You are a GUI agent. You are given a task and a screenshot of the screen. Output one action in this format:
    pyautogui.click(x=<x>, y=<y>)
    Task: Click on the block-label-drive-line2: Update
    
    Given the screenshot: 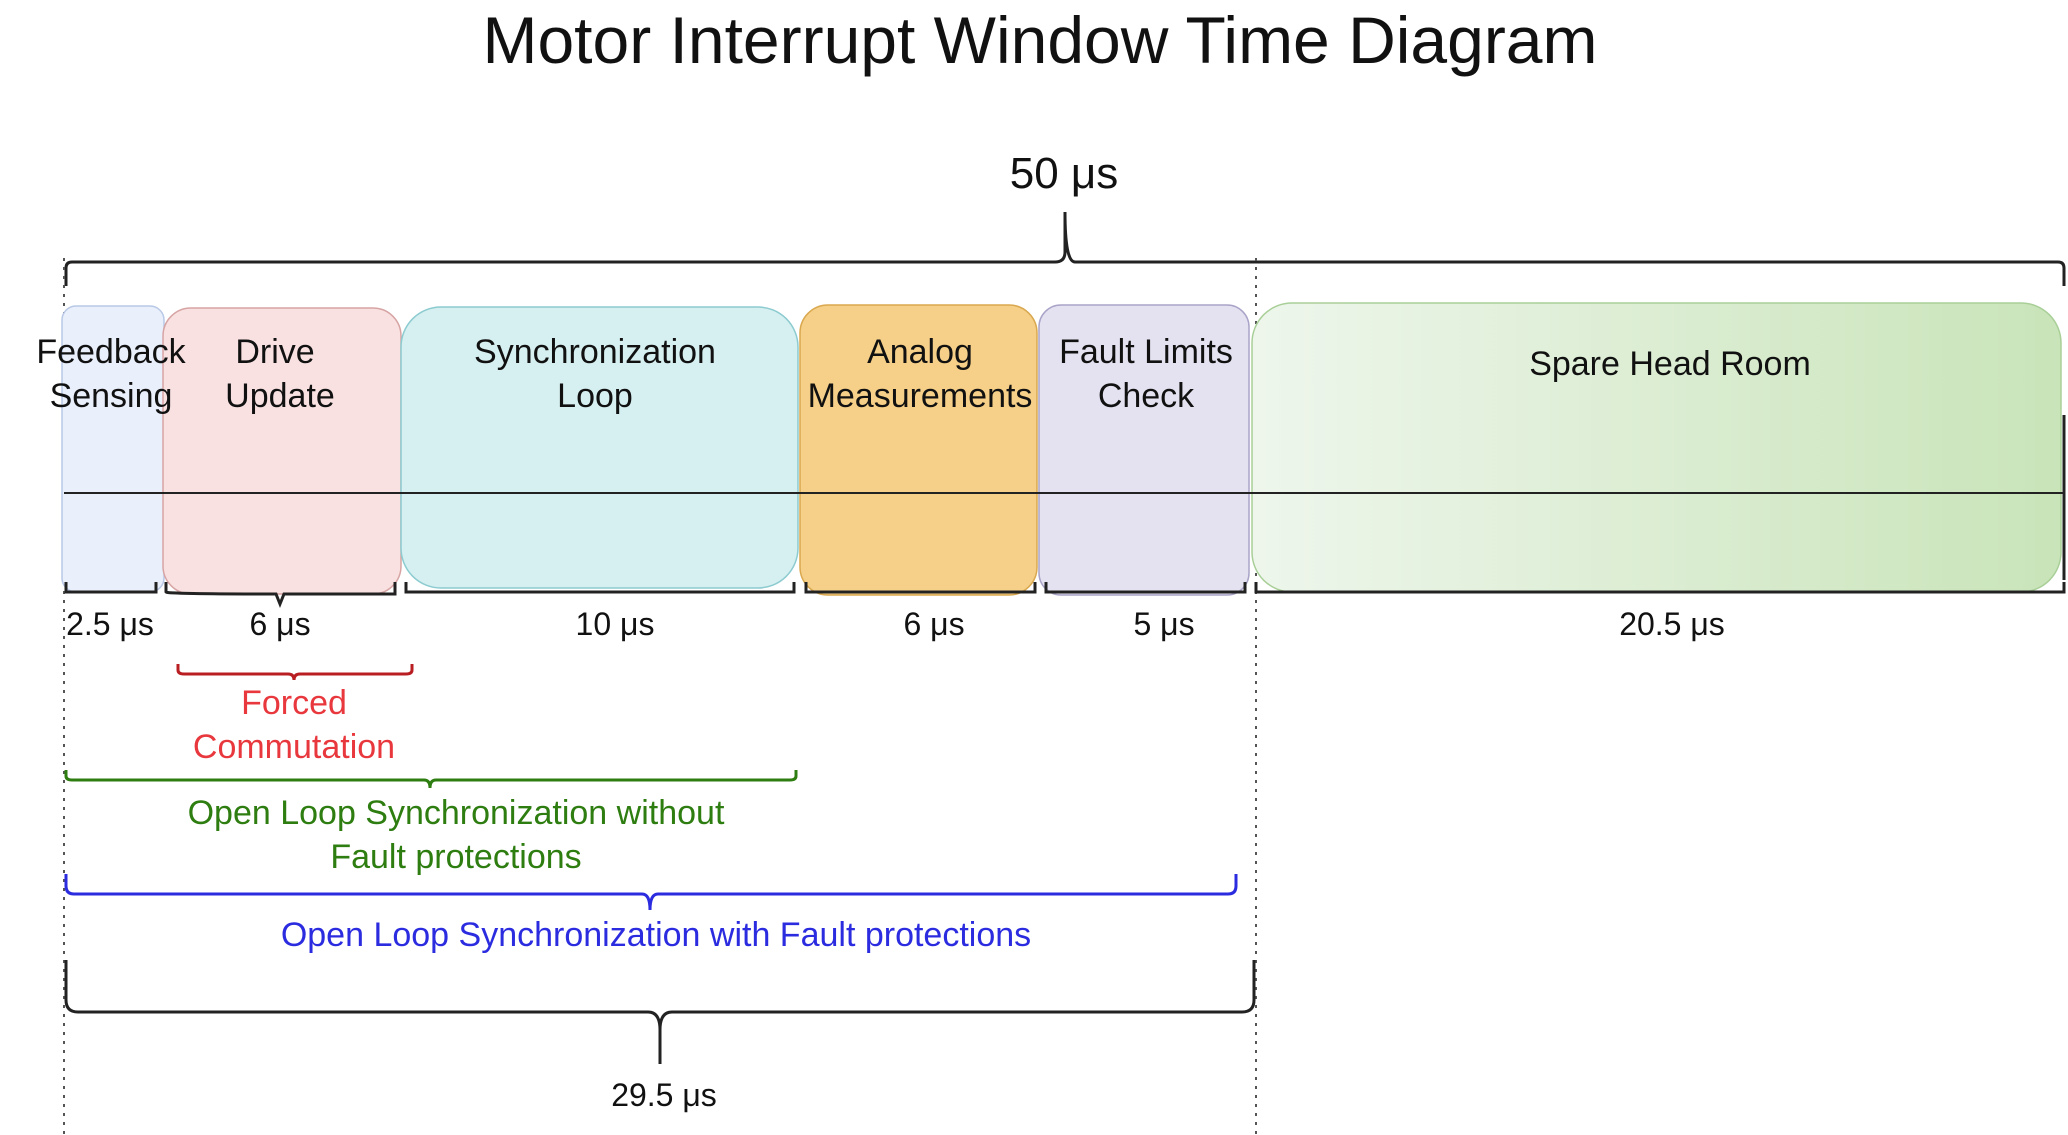 What is the action you would take?
    pyautogui.click(x=280, y=396)
    